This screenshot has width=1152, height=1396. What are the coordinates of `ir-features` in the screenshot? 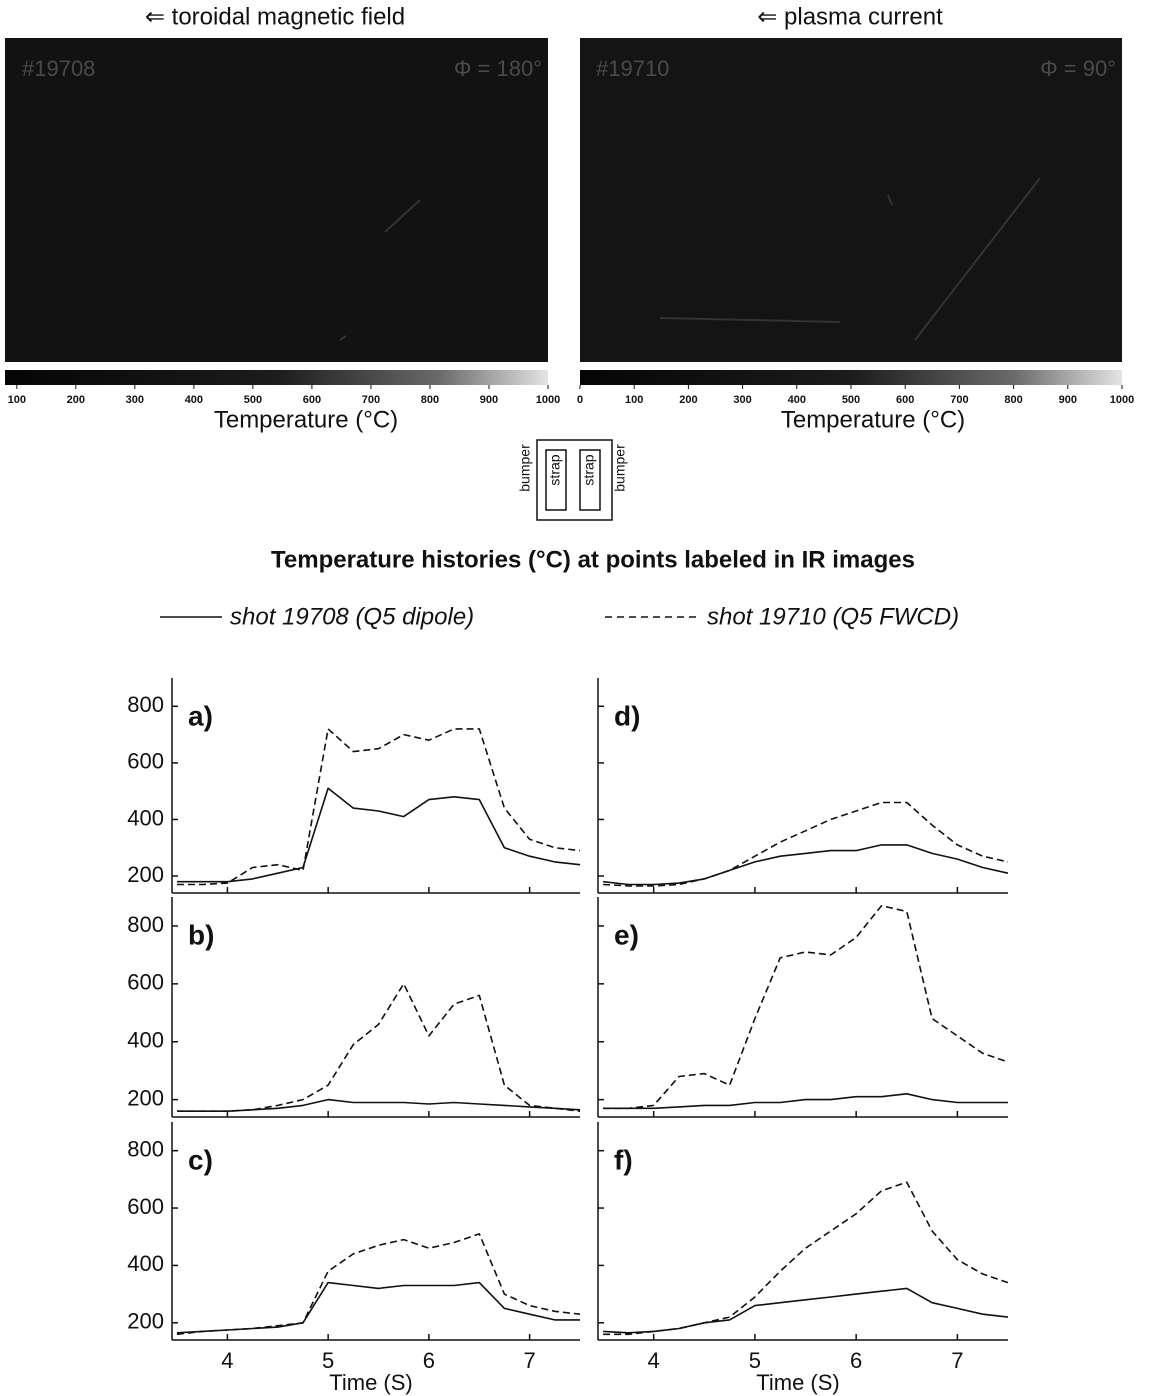 It's located at (690, 259).